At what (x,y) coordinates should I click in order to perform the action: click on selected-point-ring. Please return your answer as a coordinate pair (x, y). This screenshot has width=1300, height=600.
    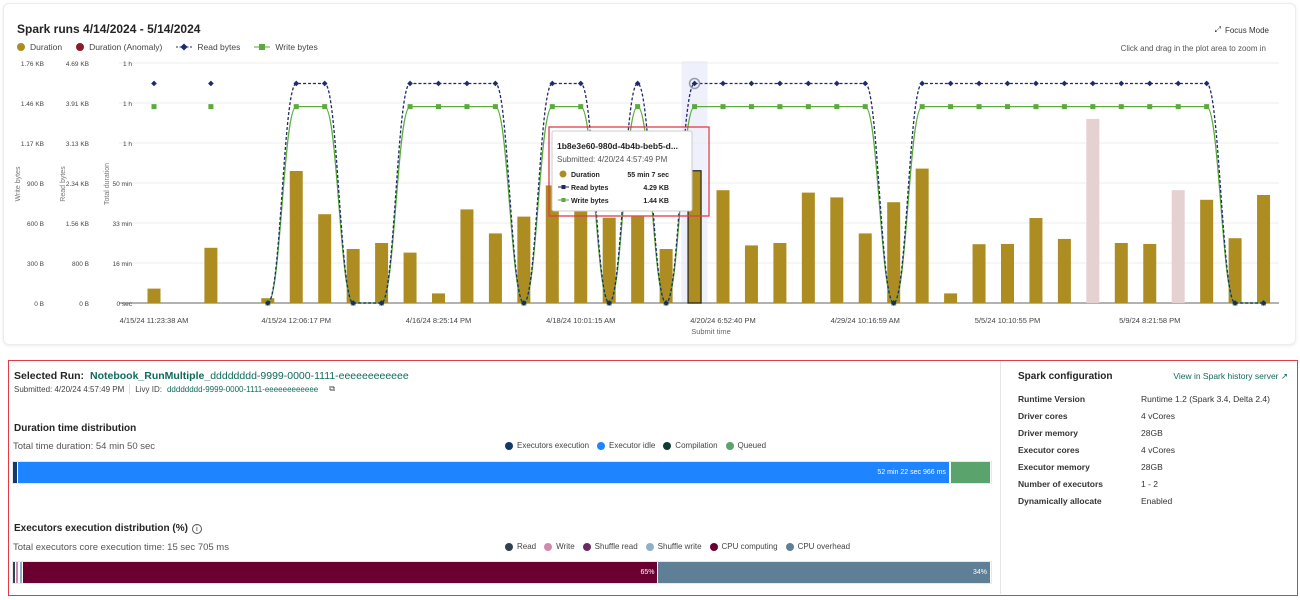
    Looking at the image, I should click on (694, 83).